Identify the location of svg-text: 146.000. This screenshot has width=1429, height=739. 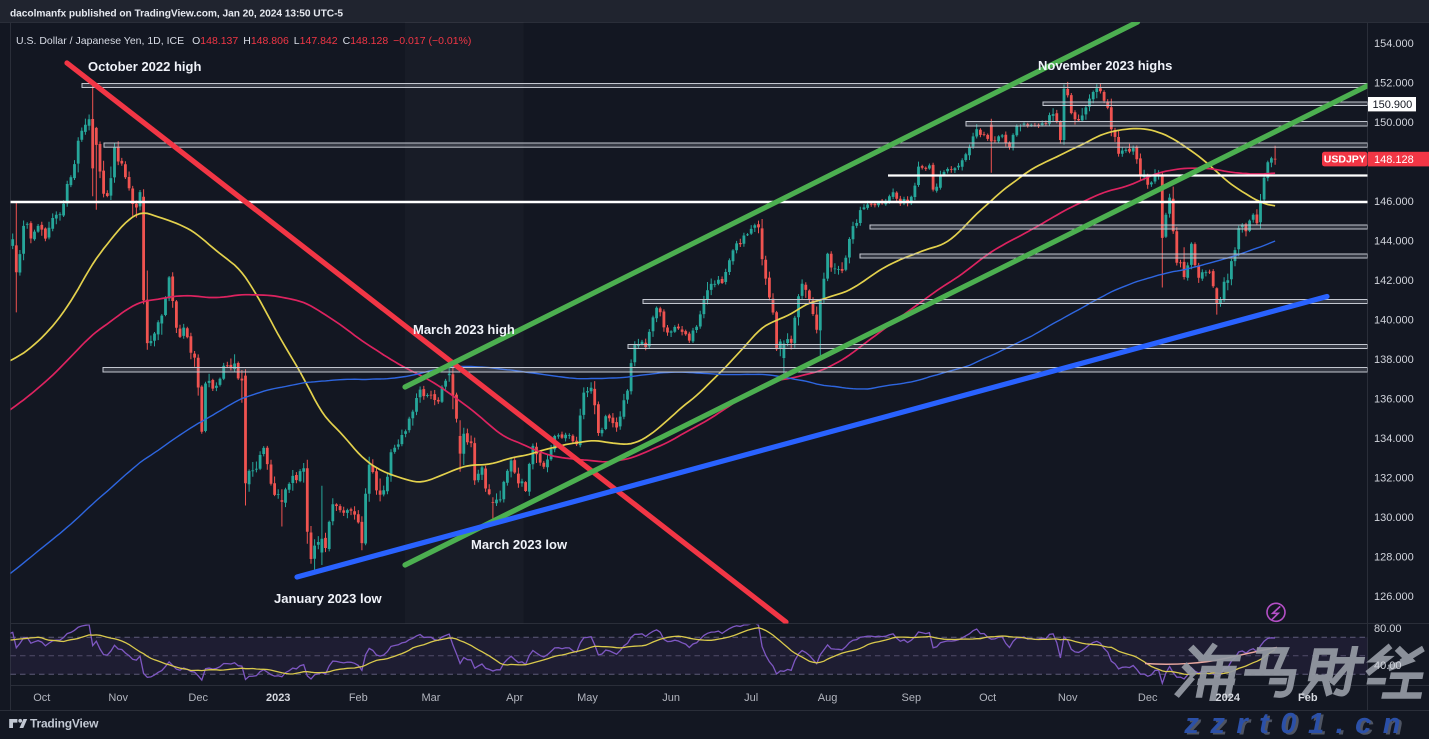
(1394, 202).